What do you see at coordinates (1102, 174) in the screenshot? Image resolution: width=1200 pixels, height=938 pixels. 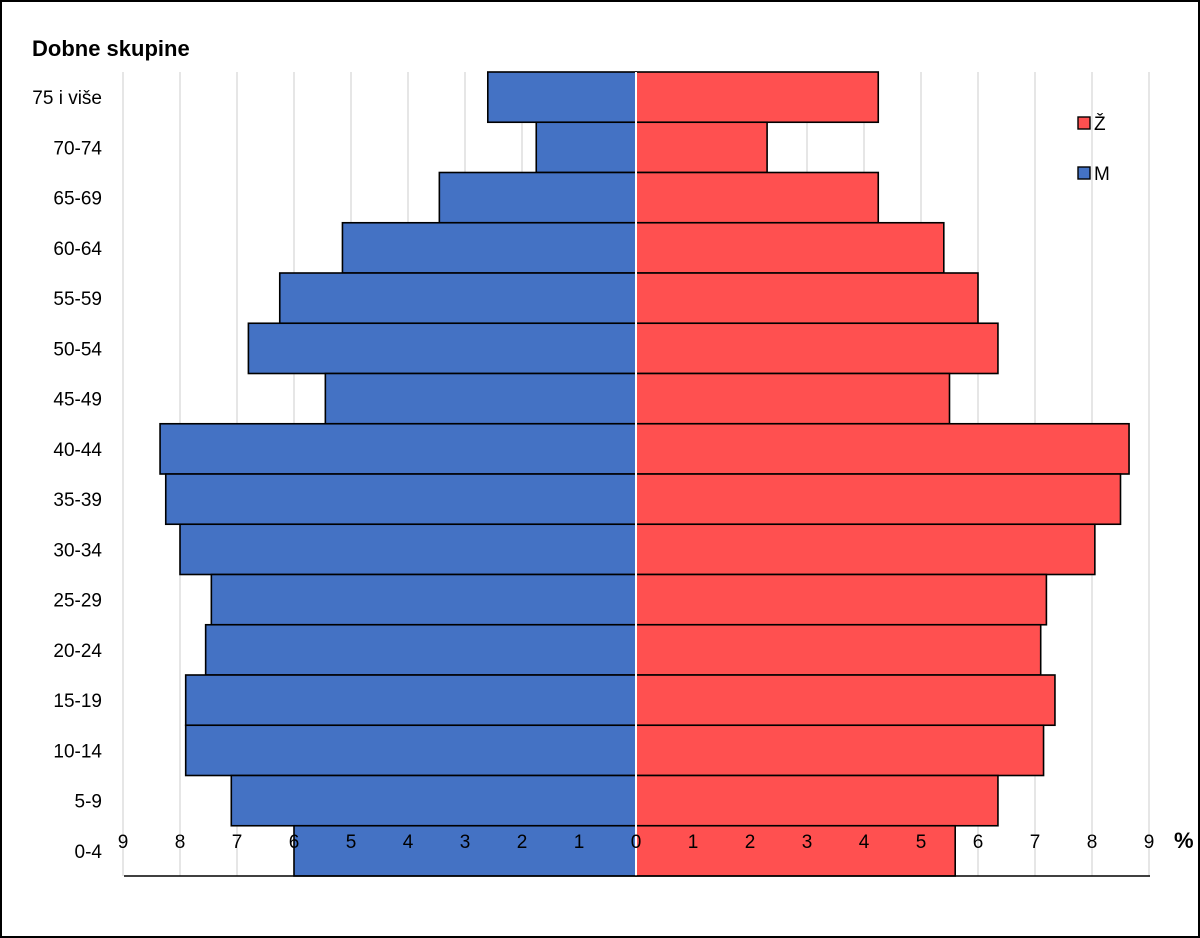 I see `legend-label: M` at bounding box center [1102, 174].